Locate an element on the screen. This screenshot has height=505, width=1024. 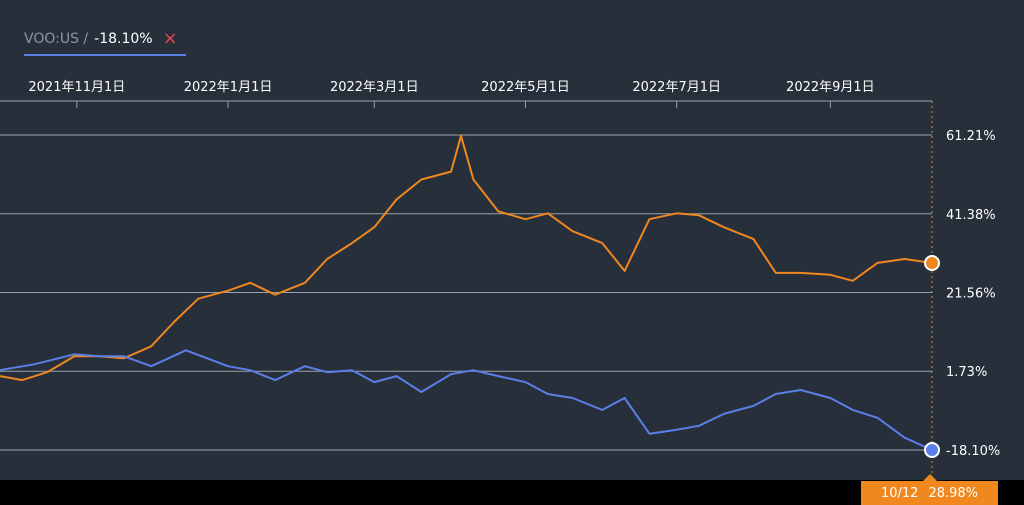
badge-date: 10/12 is located at coordinates (899, 493).